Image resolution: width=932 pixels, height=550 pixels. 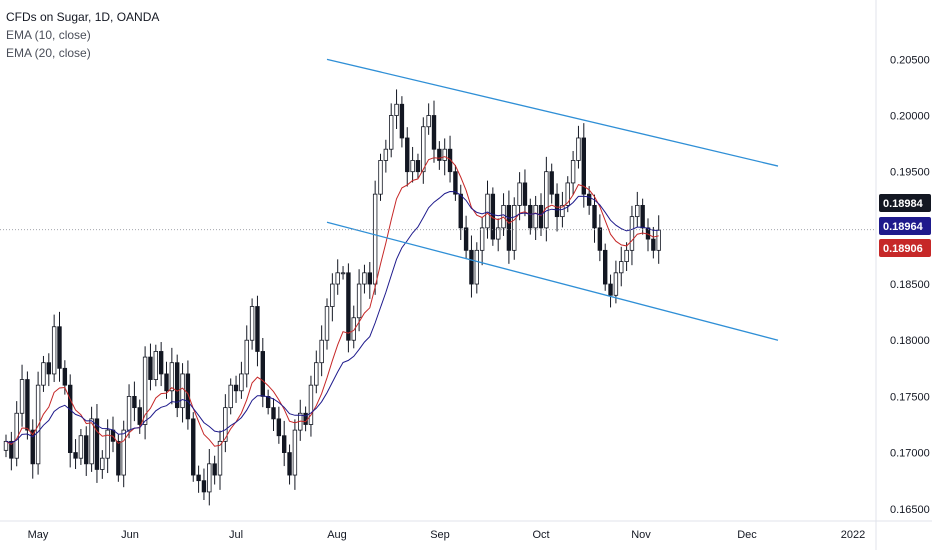 I want to click on last-price-tag, so click(x=905, y=203).